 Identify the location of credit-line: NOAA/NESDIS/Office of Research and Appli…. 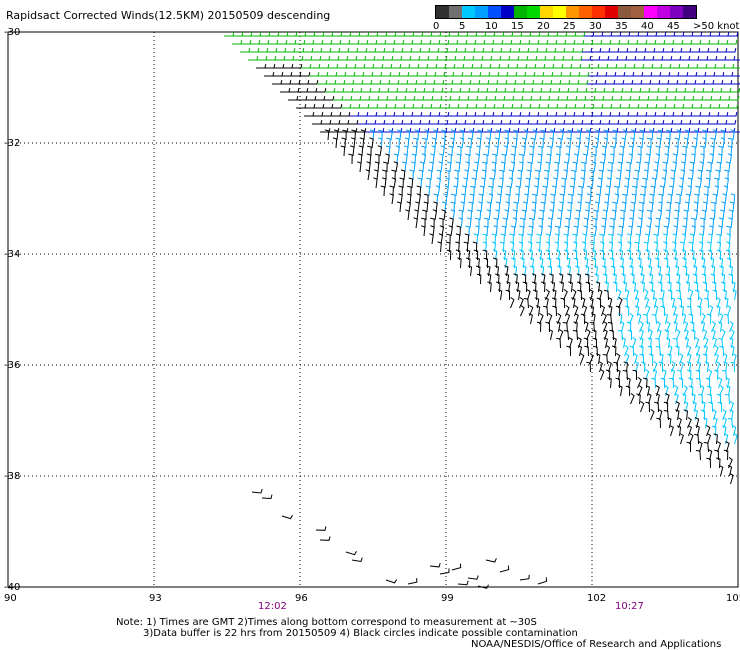
(596, 644).